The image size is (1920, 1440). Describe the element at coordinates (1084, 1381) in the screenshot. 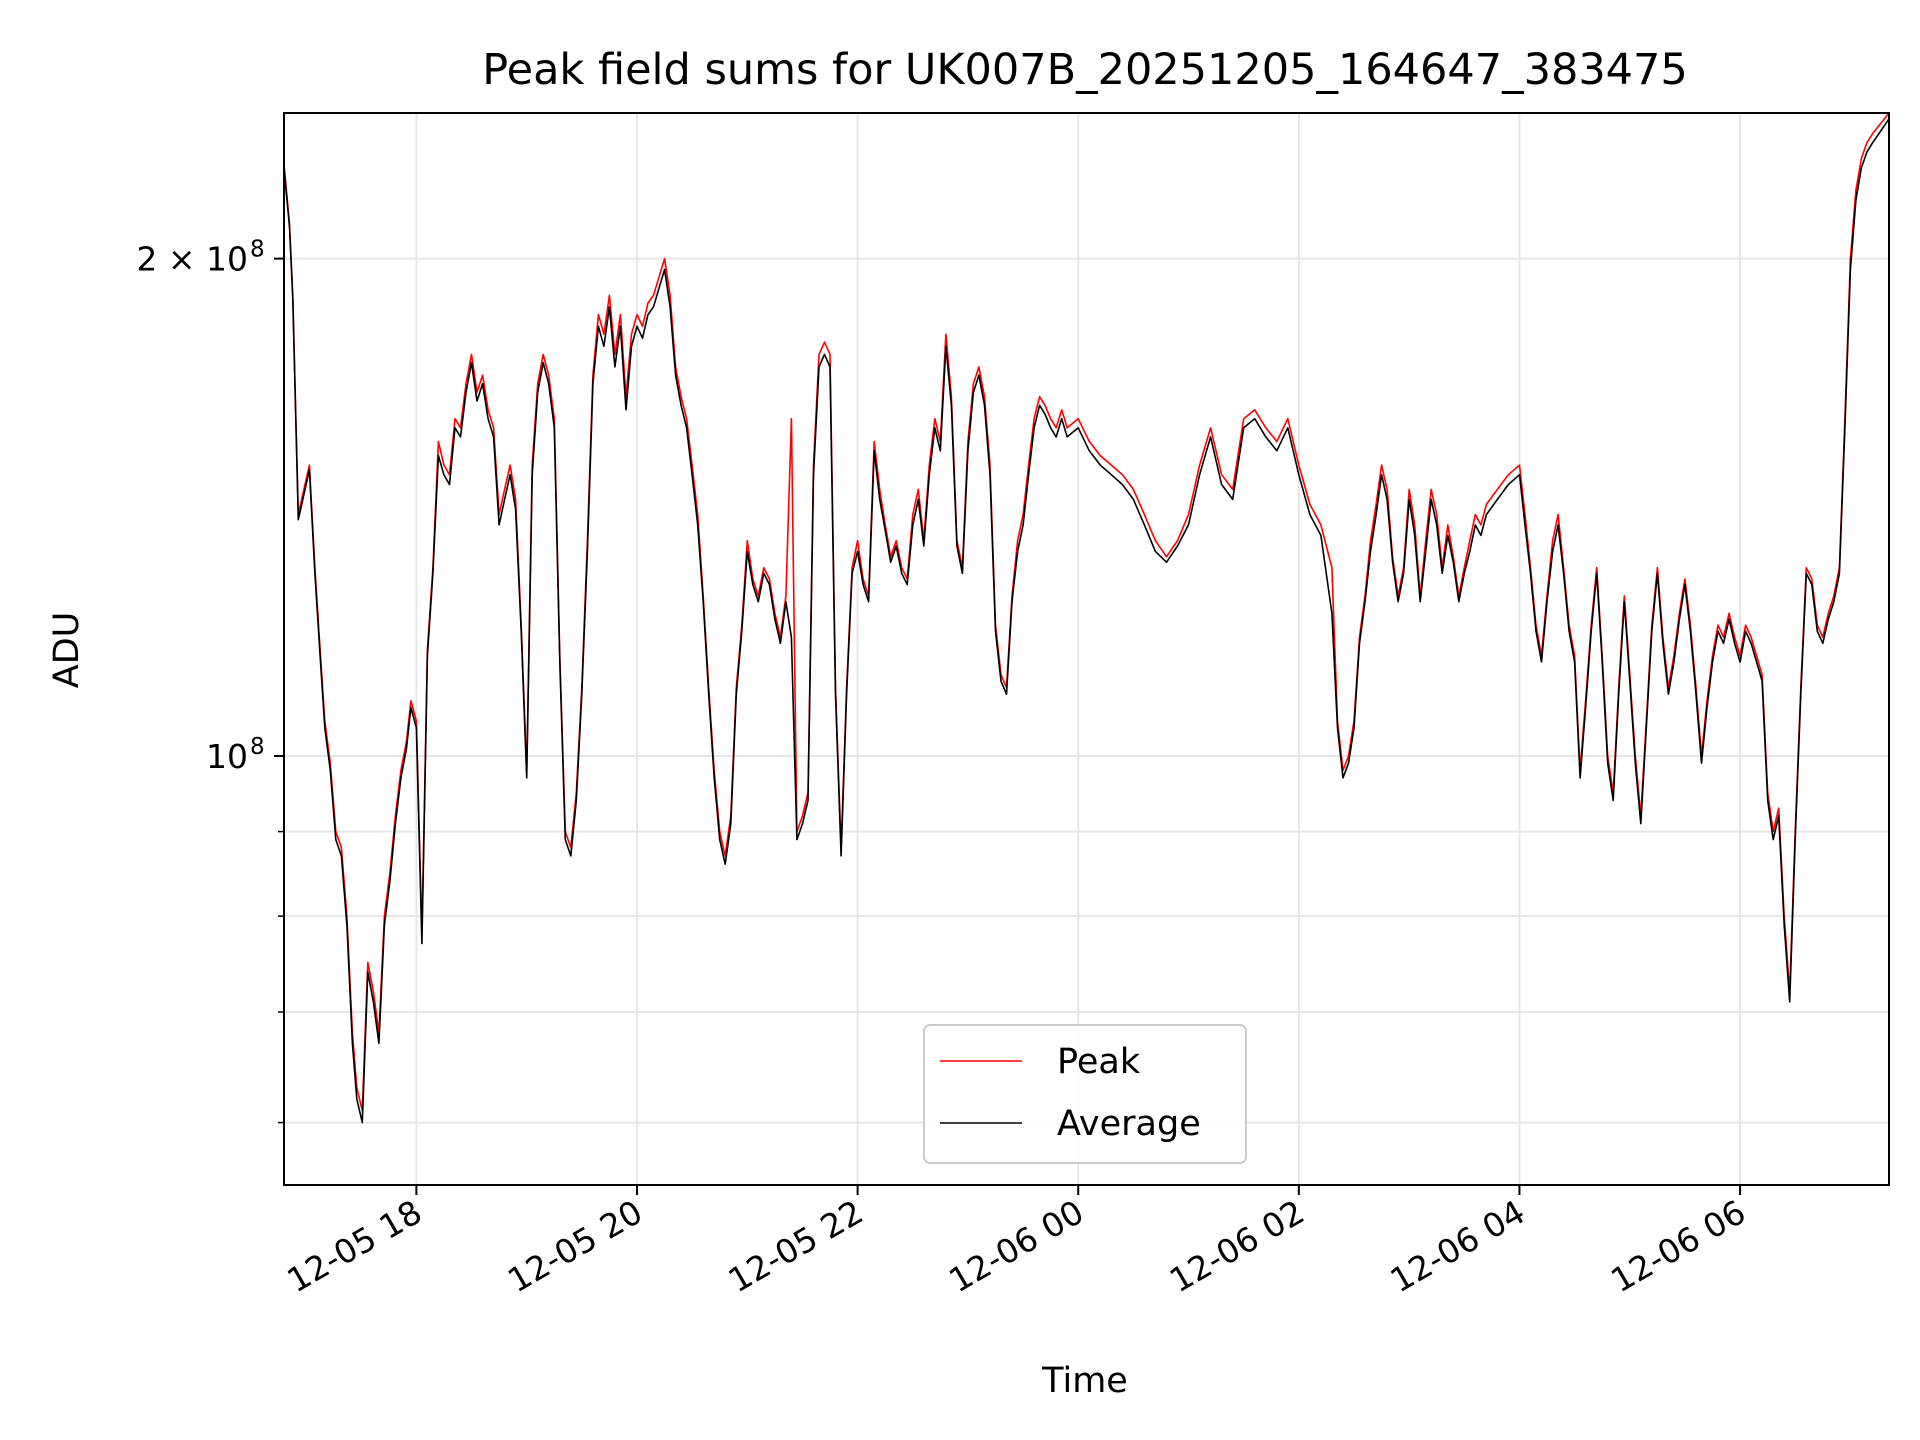

I see `x-axis-label: Time` at that location.